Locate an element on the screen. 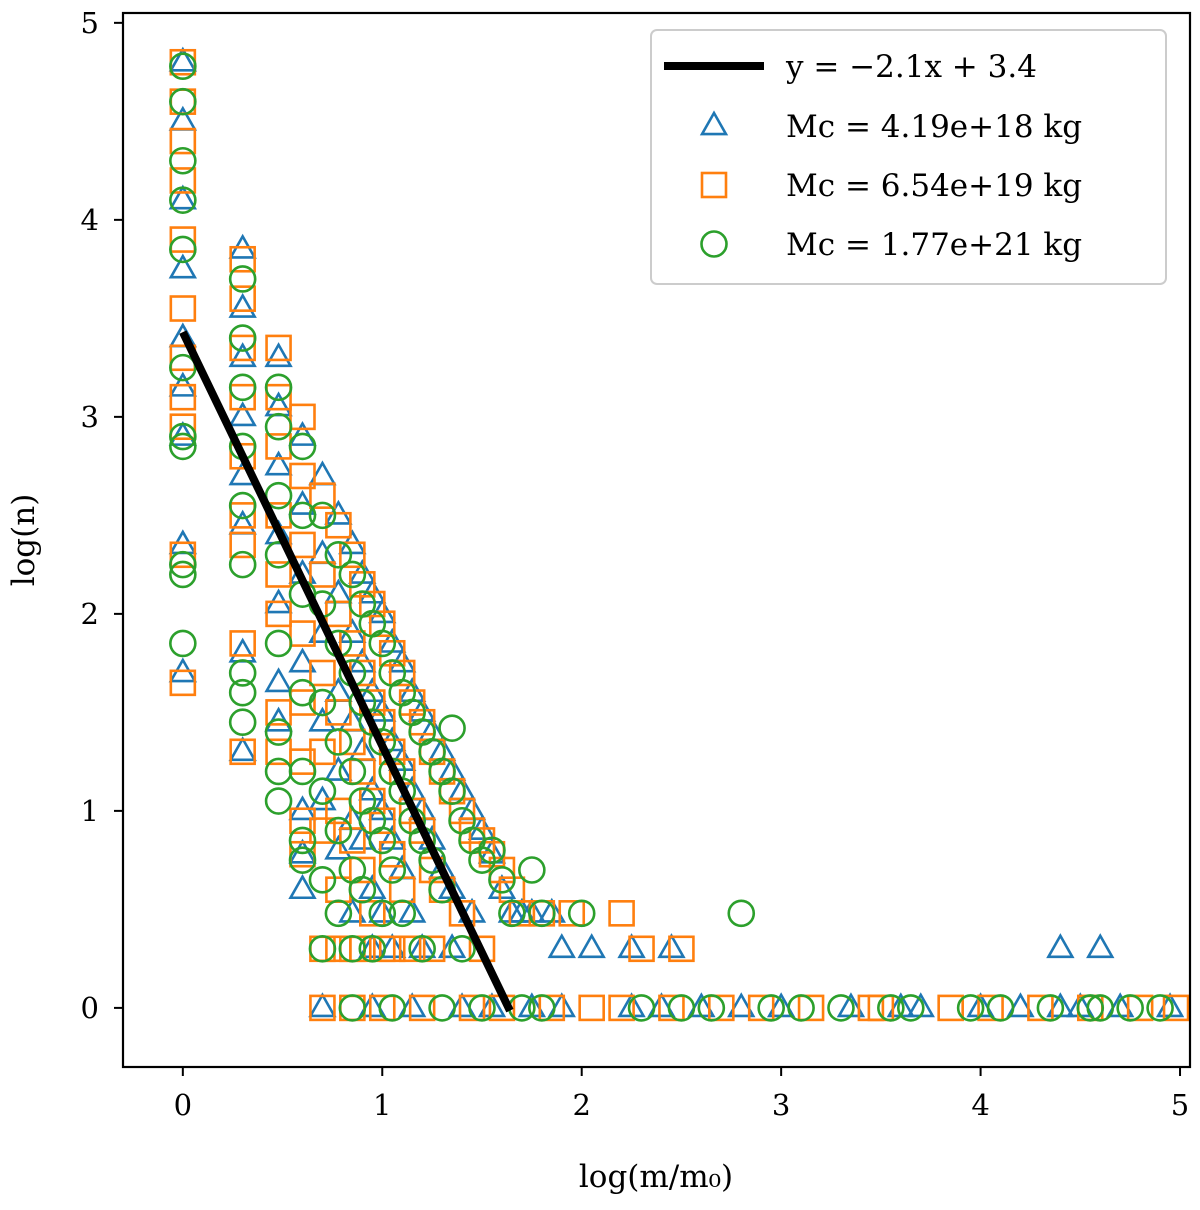 The image size is (1200, 1210). x-tick-label: 5 is located at coordinates (1180, 1105).